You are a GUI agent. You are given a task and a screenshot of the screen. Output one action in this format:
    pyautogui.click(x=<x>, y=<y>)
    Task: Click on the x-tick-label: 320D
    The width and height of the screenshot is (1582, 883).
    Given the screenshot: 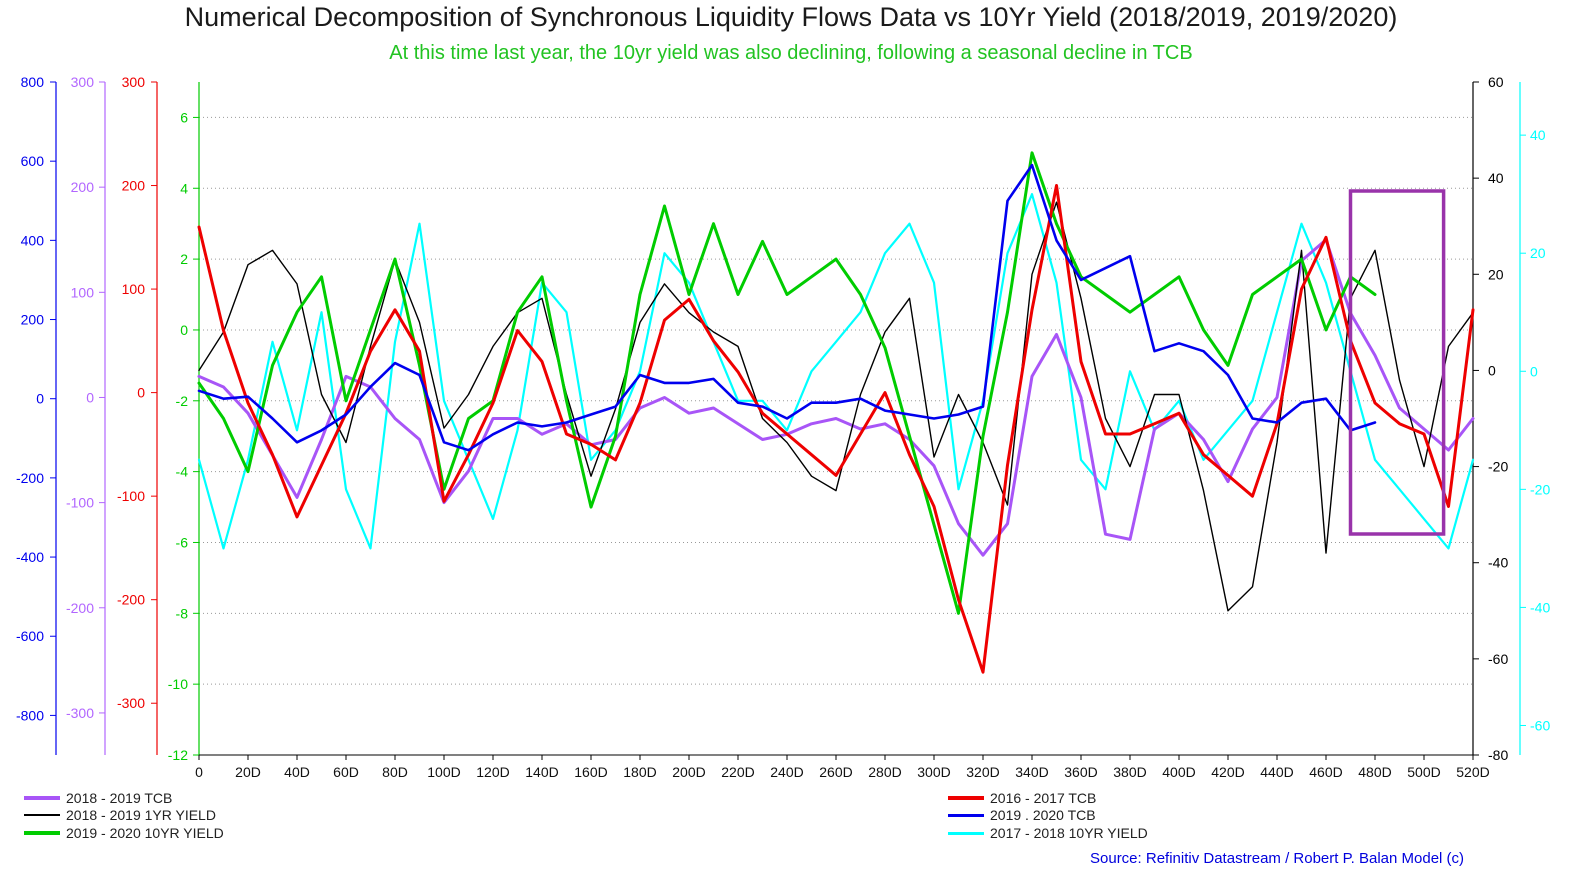 What is the action you would take?
    pyautogui.click(x=982, y=772)
    